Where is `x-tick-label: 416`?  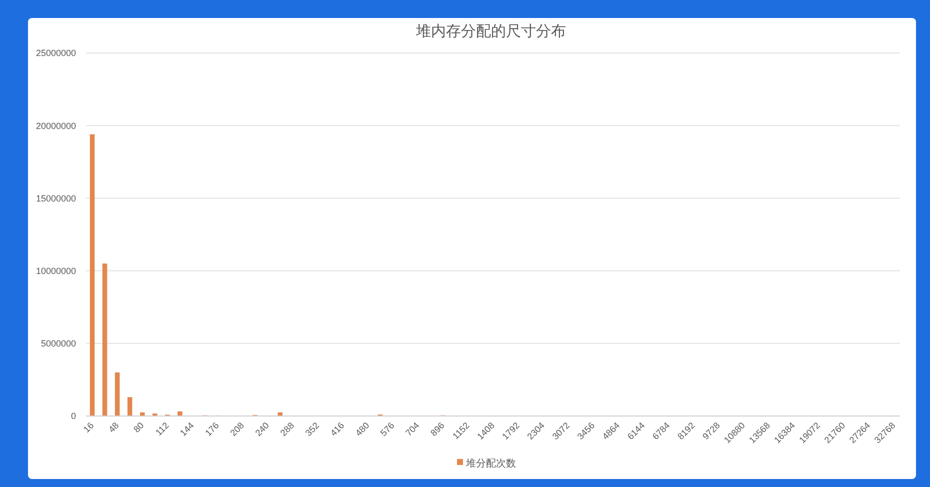
x-tick-label: 416 is located at coordinates (337, 429).